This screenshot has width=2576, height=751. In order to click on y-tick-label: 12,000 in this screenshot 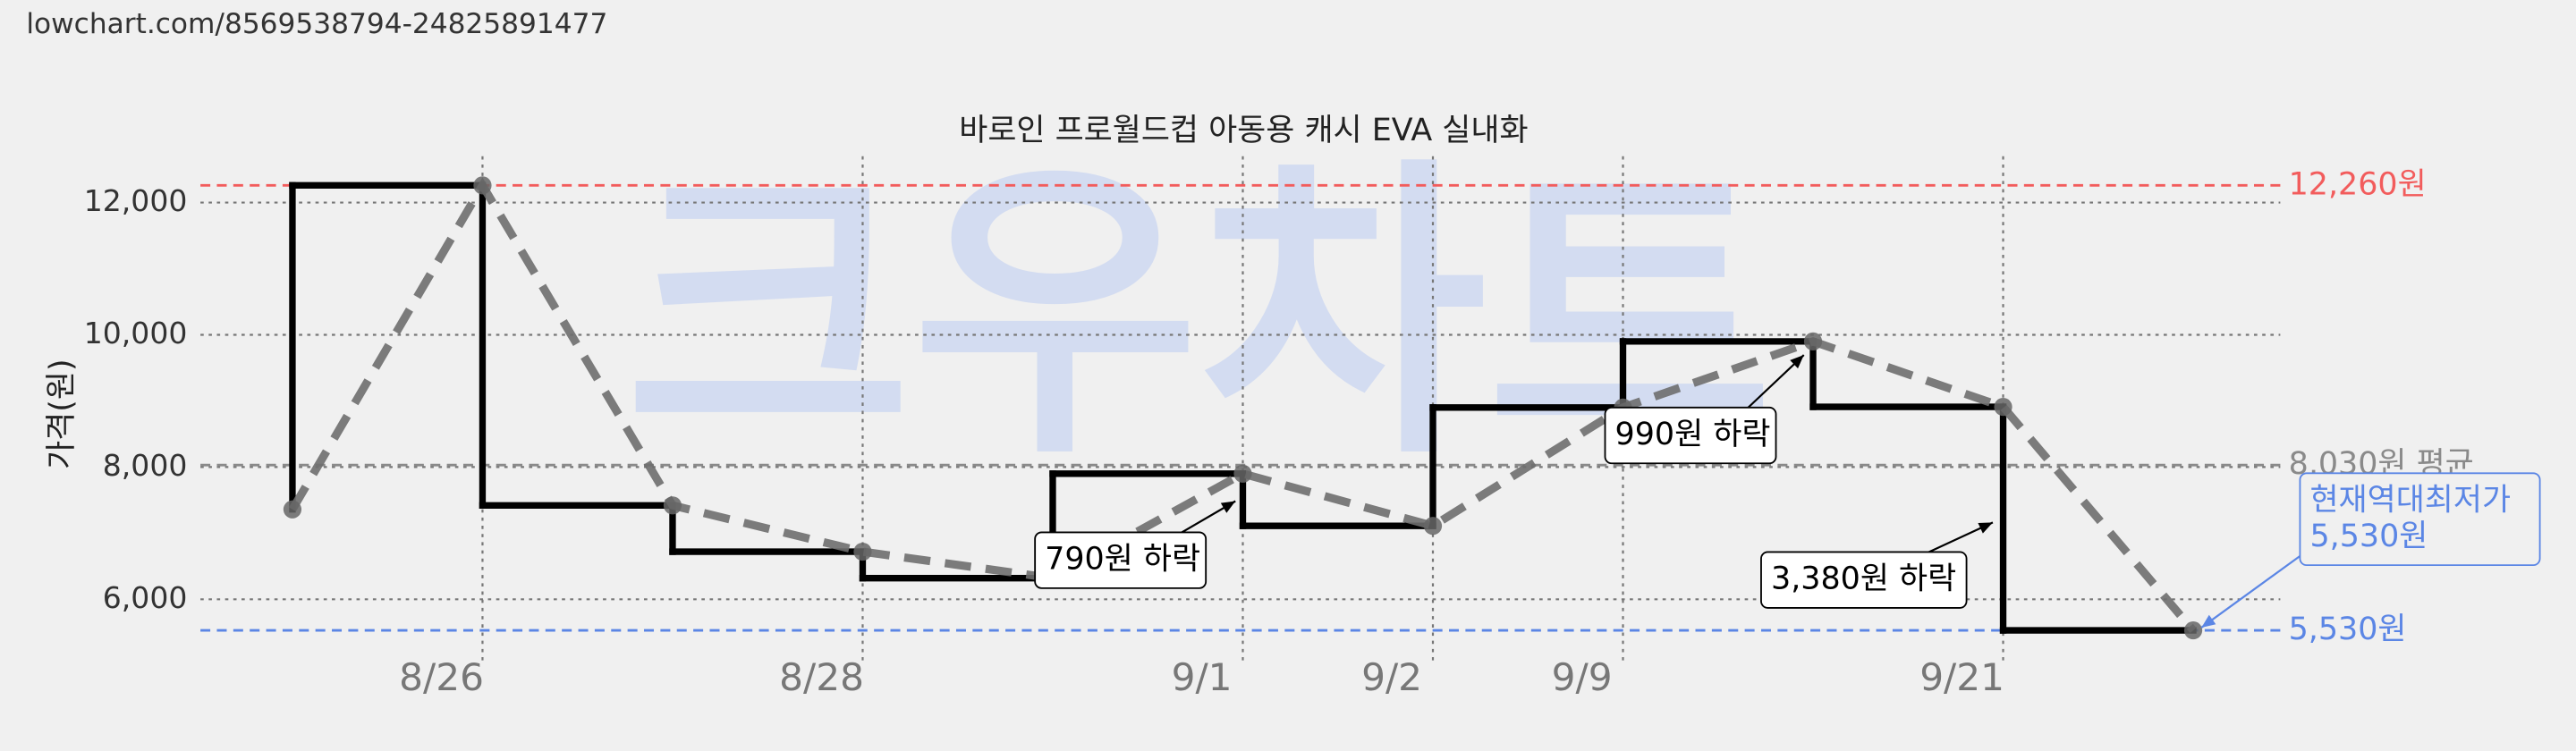, I will do `click(136, 201)`.